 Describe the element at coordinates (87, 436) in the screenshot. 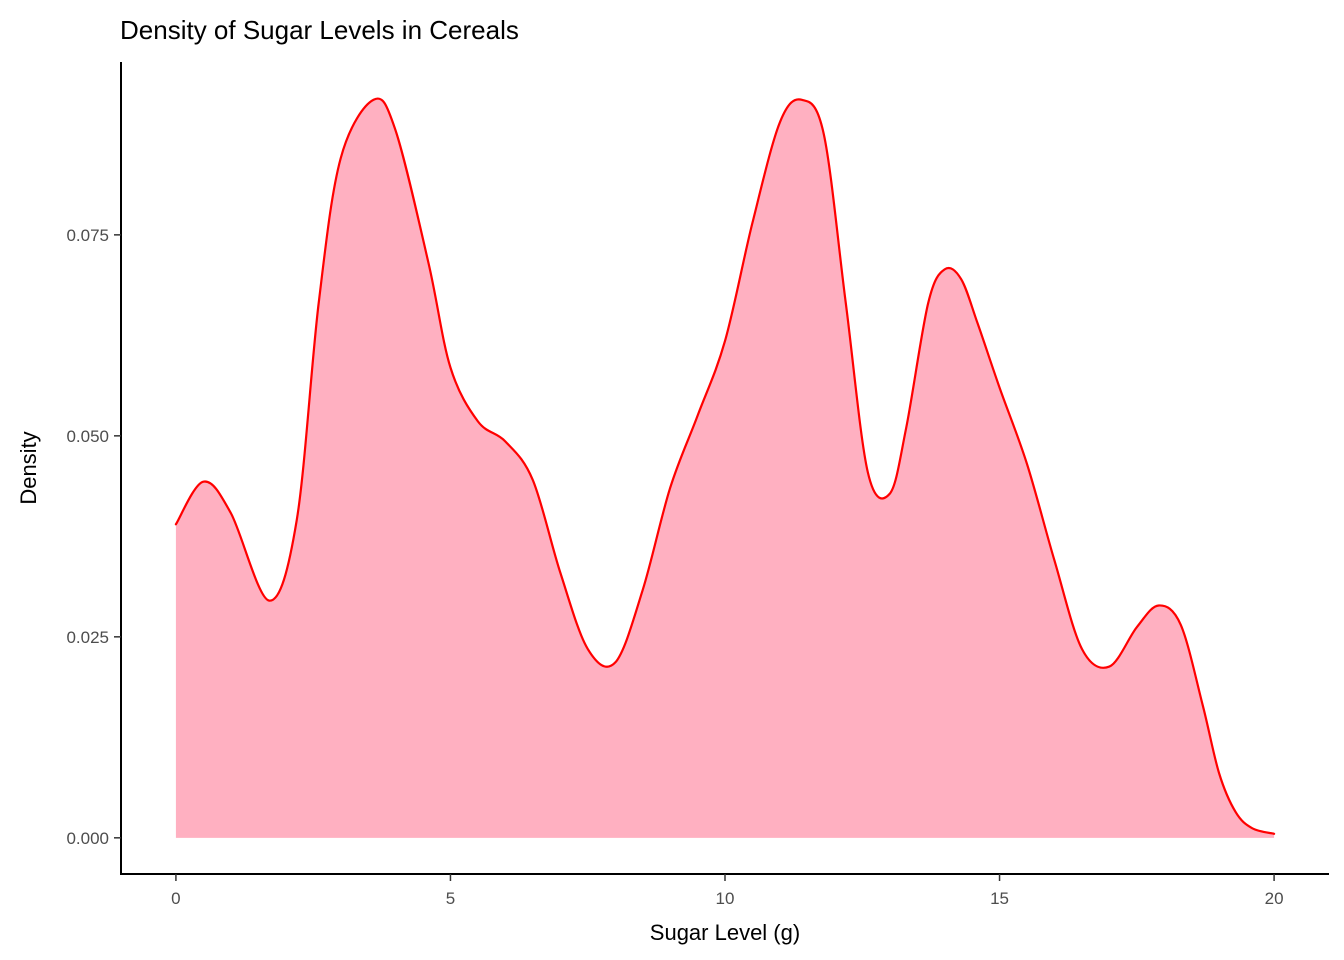

I see `y-tick-label: 0.050` at that location.